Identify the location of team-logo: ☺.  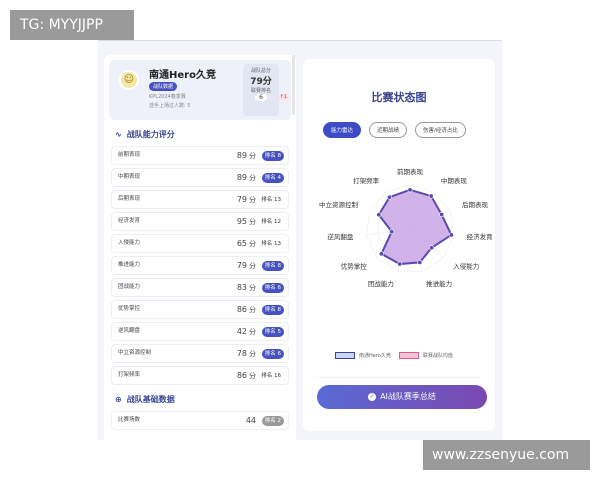
(129, 80).